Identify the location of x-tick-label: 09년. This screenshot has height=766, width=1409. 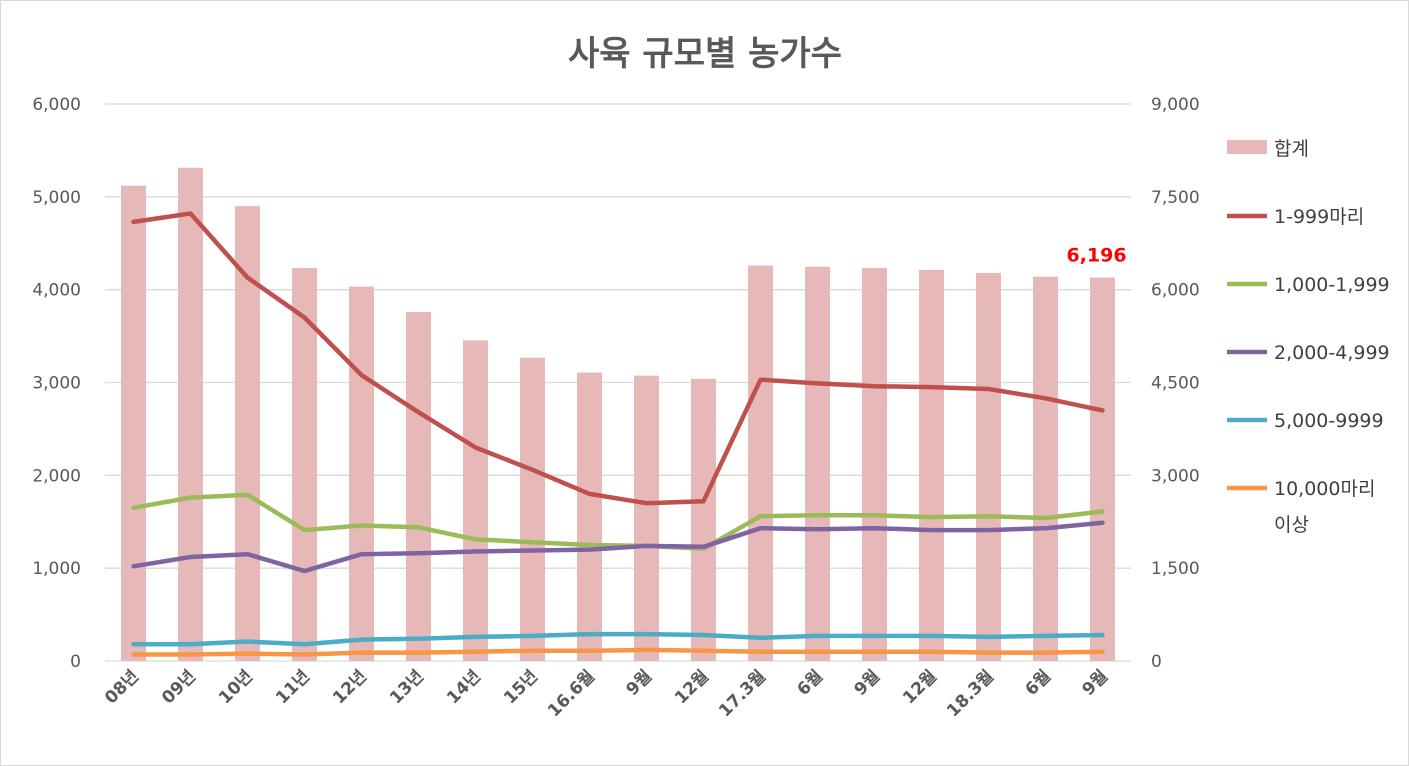
(179, 687).